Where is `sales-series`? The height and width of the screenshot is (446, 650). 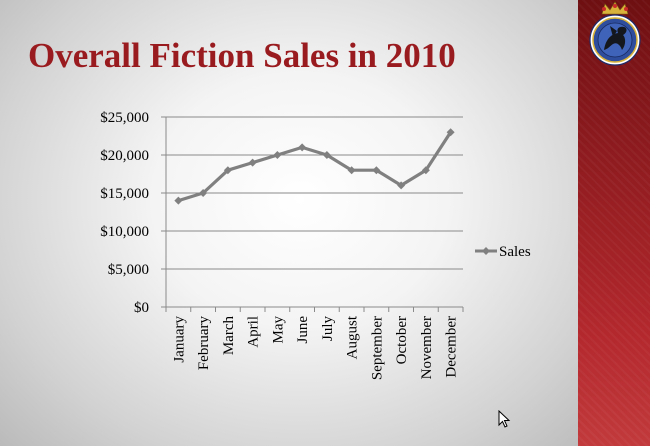
sales-series is located at coordinates (314, 166).